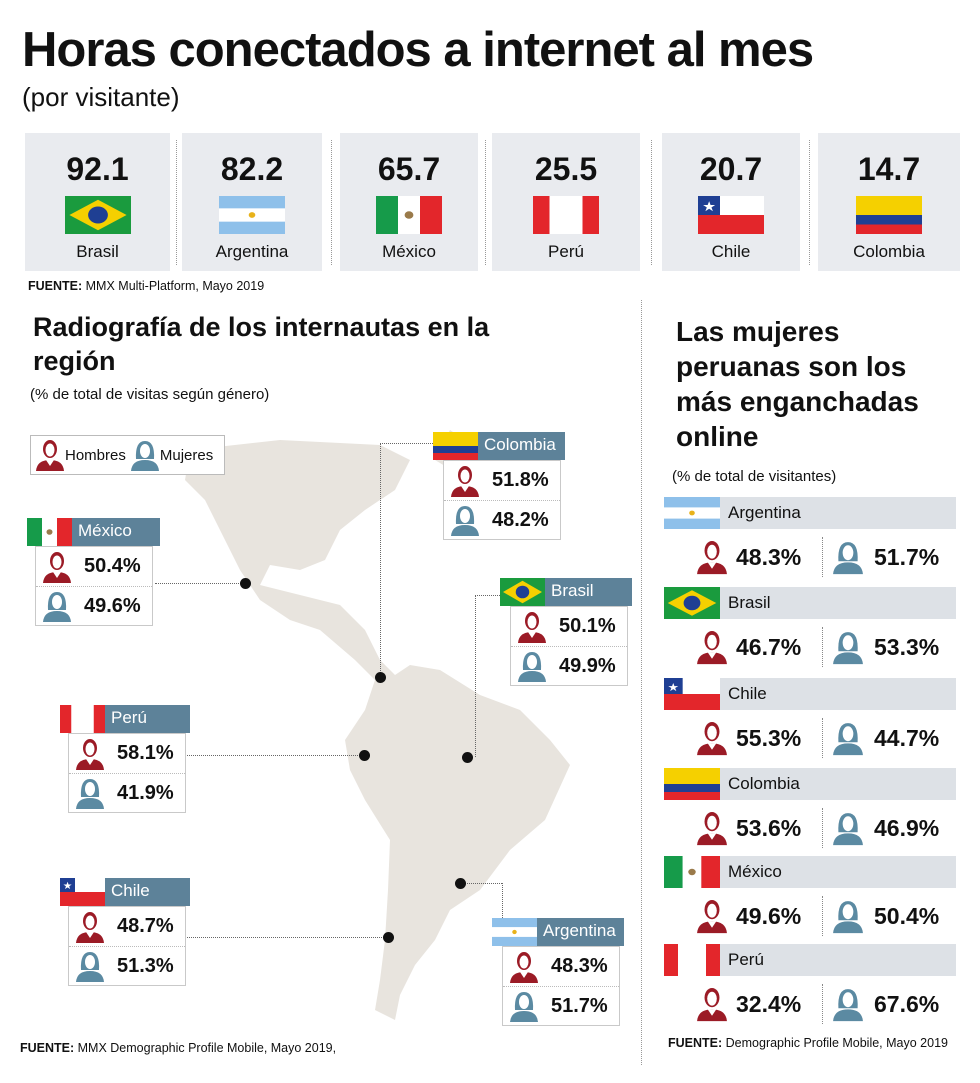 This screenshot has width=980, height=1083. What do you see at coordinates (499, 446) in the screenshot?
I see `callout-header: Colombia` at bounding box center [499, 446].